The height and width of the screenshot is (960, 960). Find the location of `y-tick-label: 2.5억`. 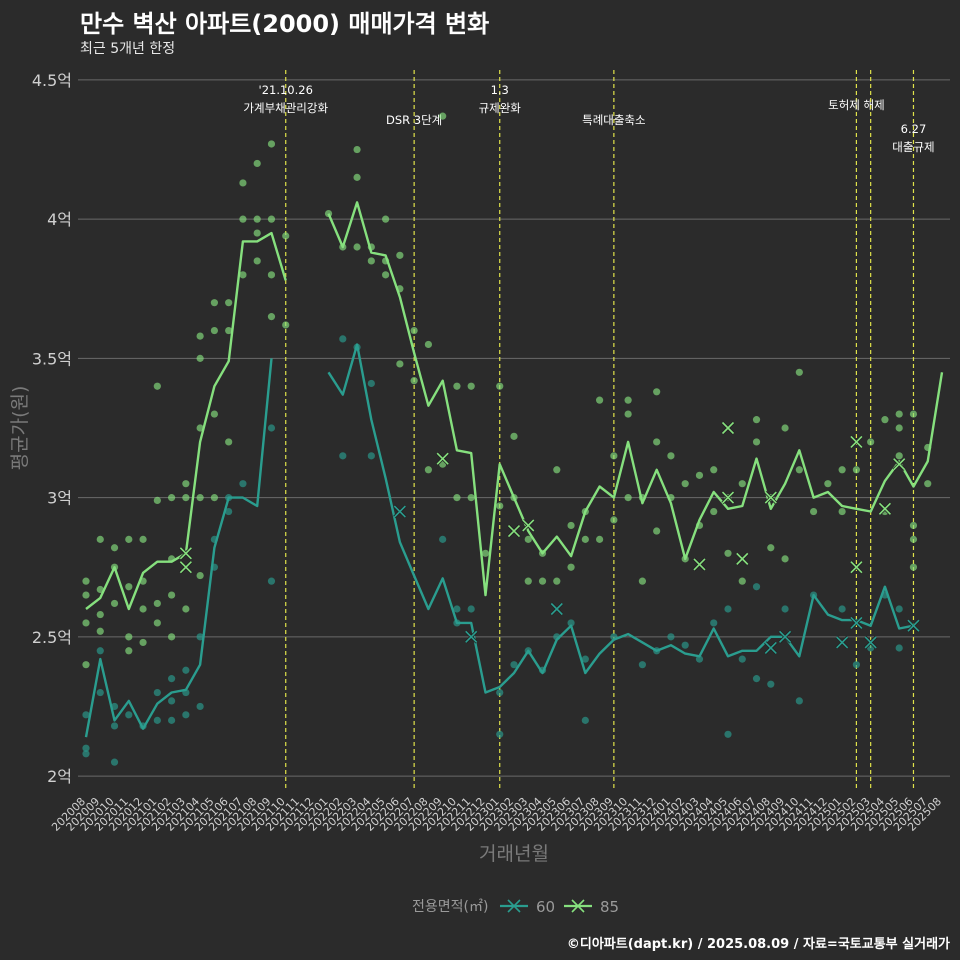

y-tick-label: 2.5억 is located at coordinates (52, 637).